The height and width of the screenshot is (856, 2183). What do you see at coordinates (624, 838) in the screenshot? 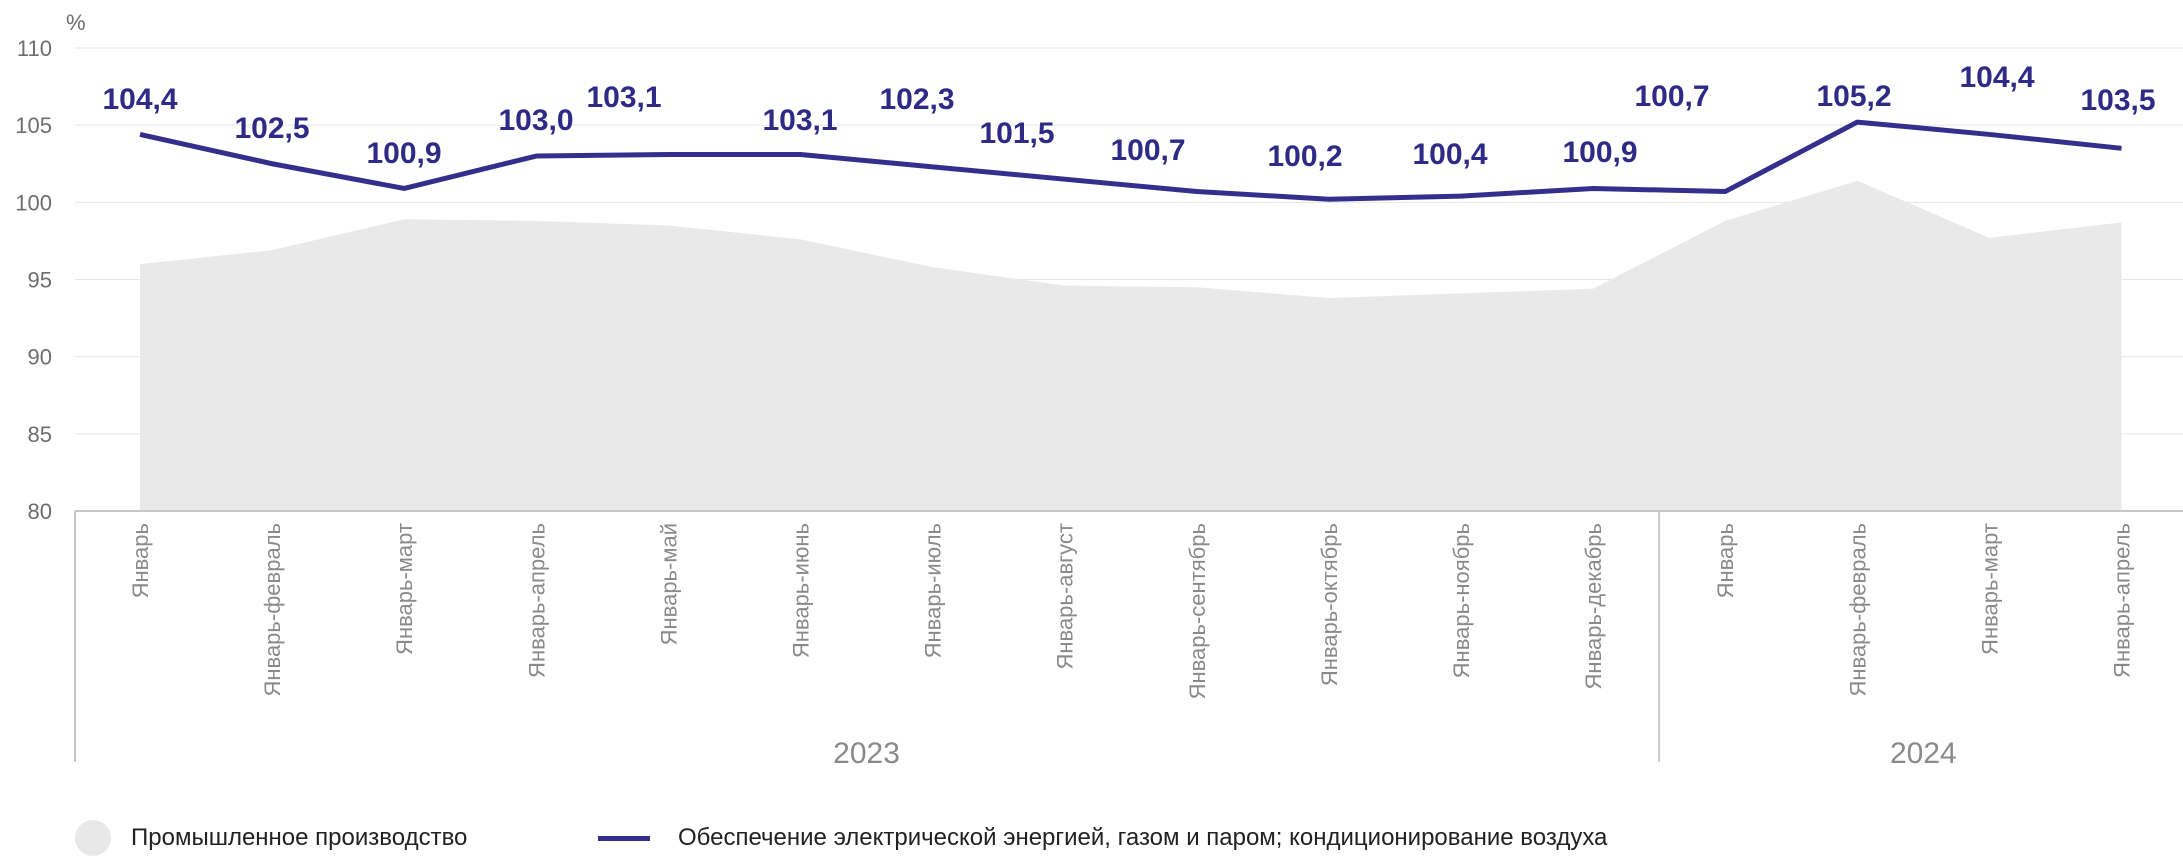
I see `legend-swatch-line` at bounding box center [624, 838].